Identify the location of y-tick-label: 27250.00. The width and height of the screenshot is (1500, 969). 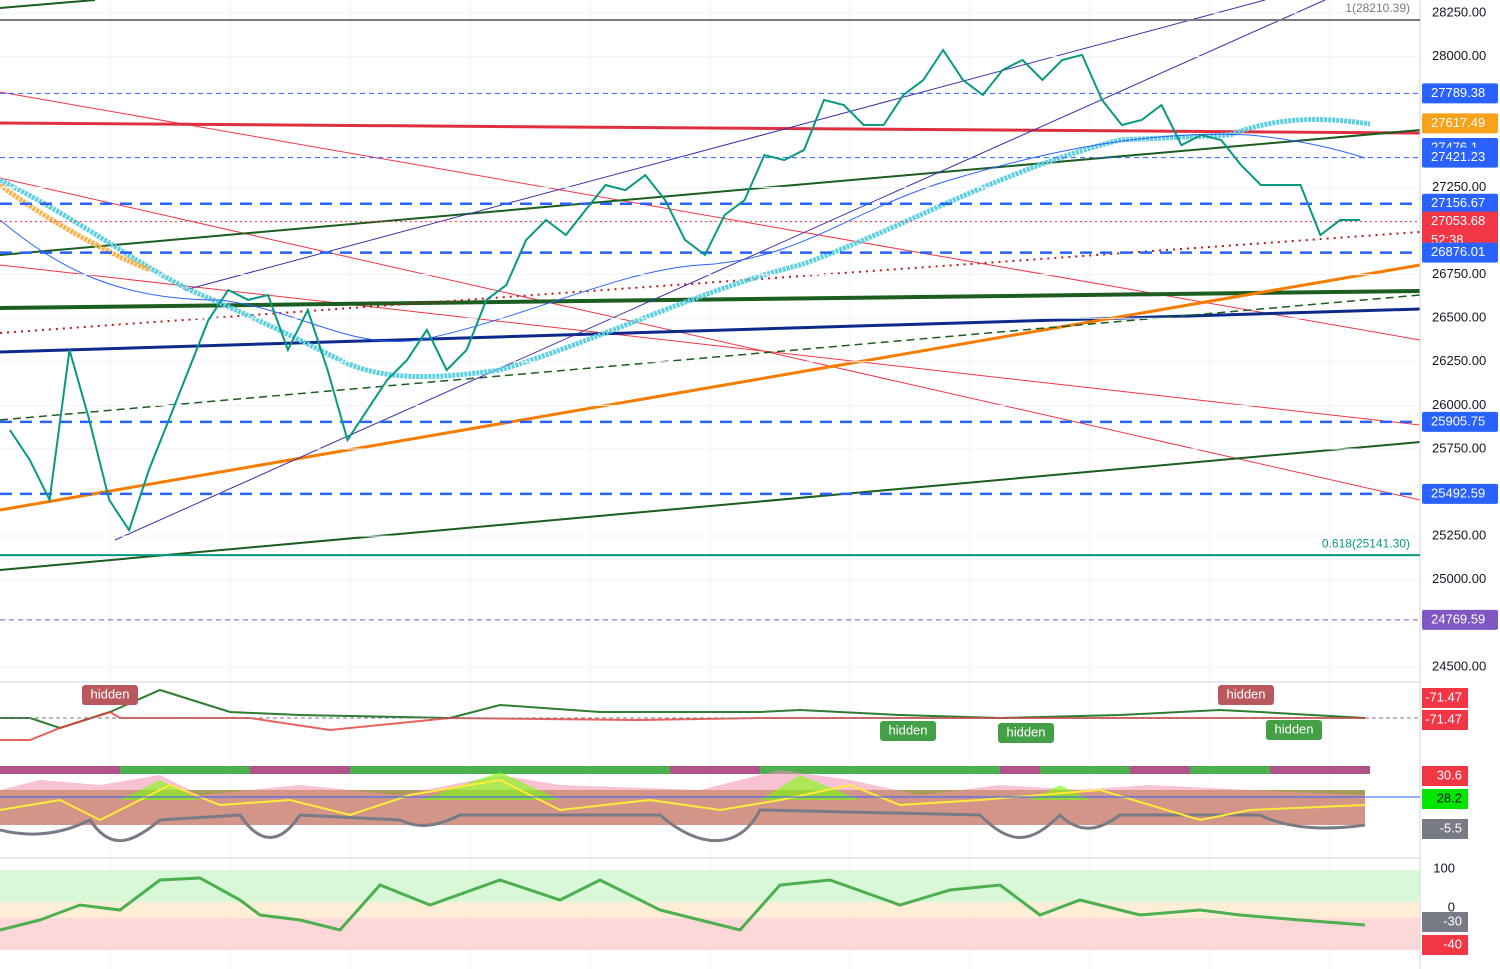
(1459, 186).